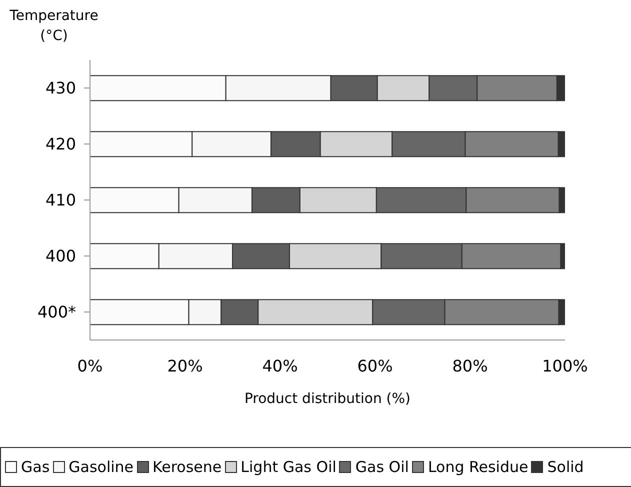 This screenshot has height=487, width=631. I want to click on y-tick-label: 430, so click(60, 88).